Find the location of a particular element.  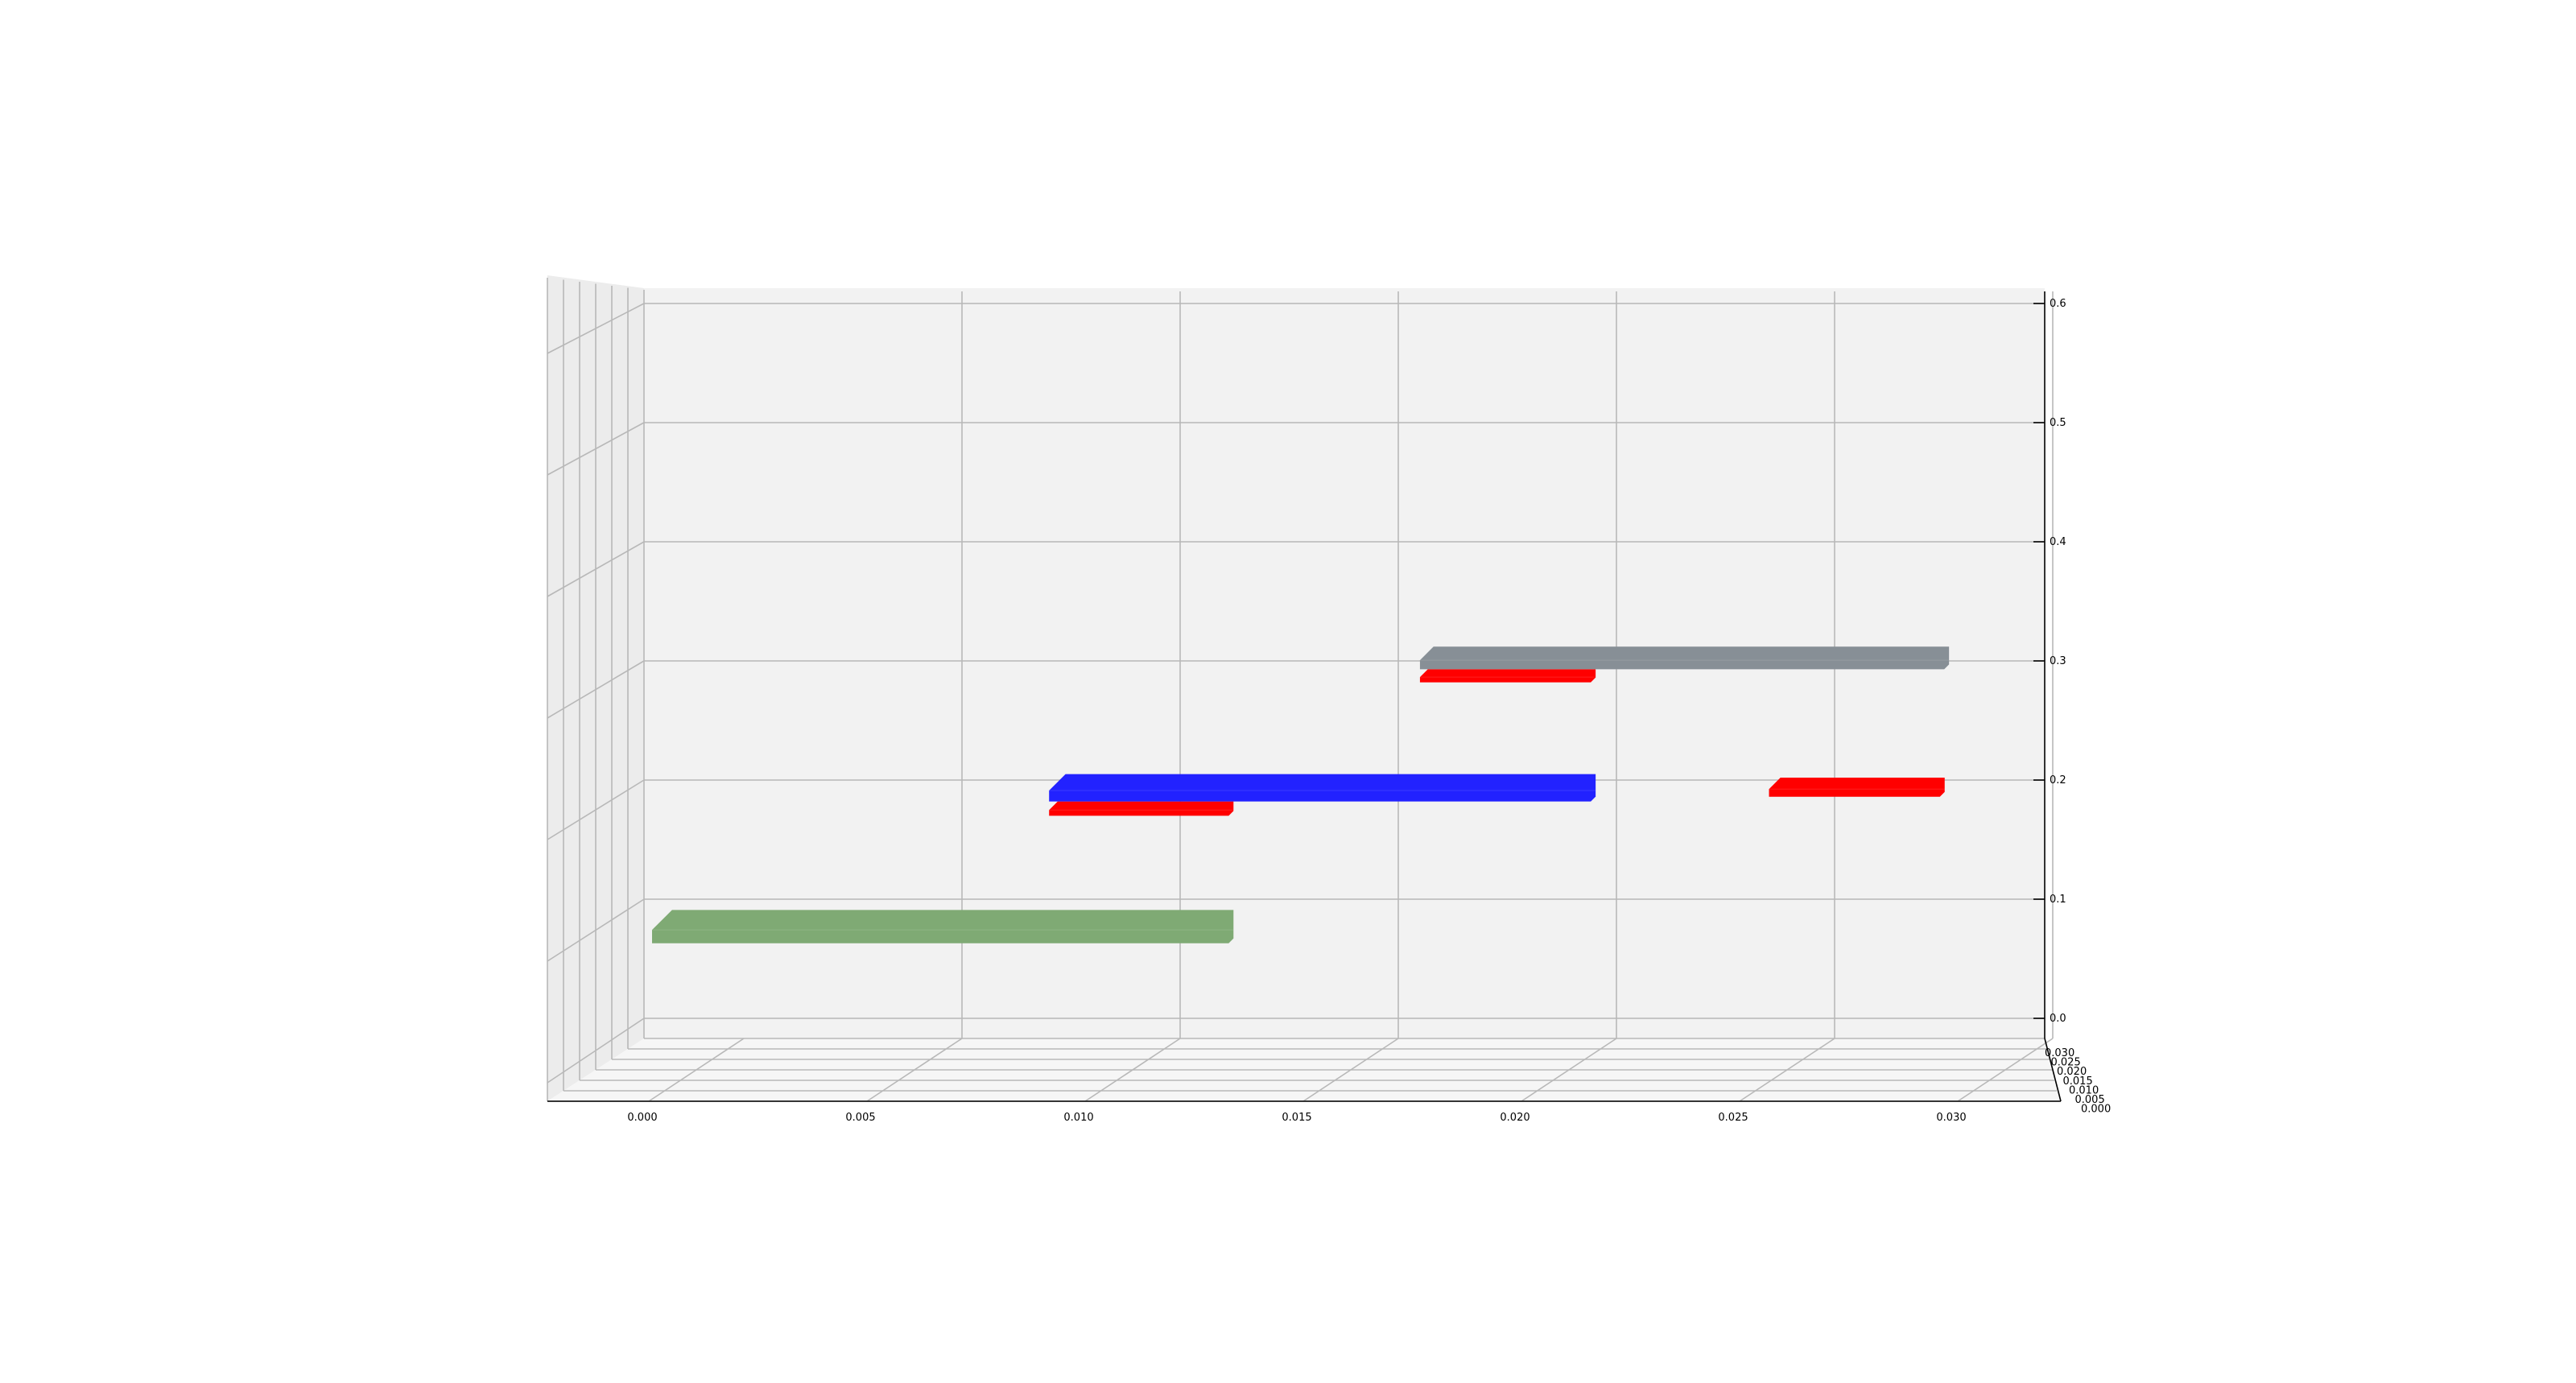

z-tick-label: 0.3 is located at coordinates (2058, 661).